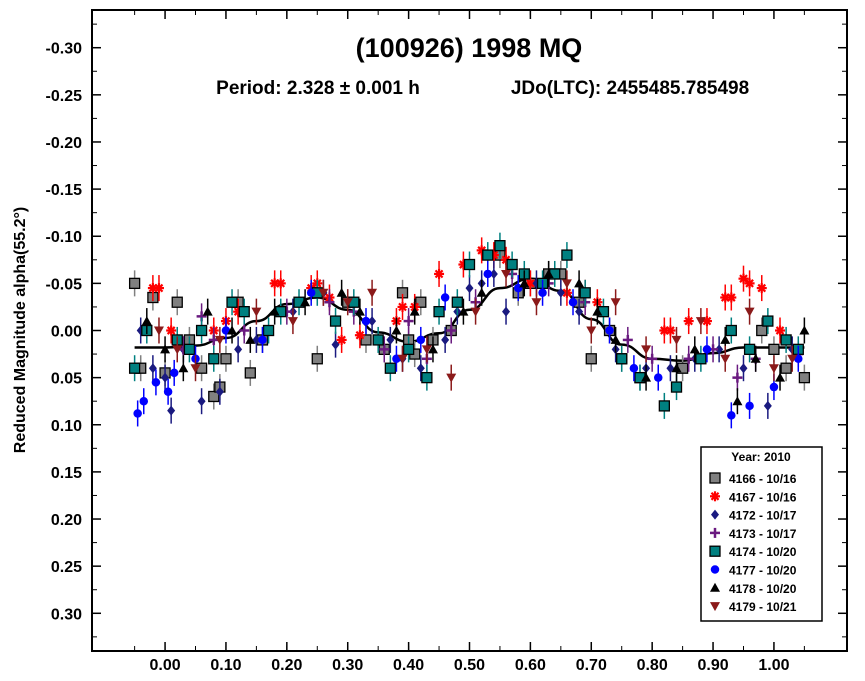 Image resolution: width=865 pixels, height=681 pixels. I want to click on y-tick-label: -0.10, so click(64, 237).